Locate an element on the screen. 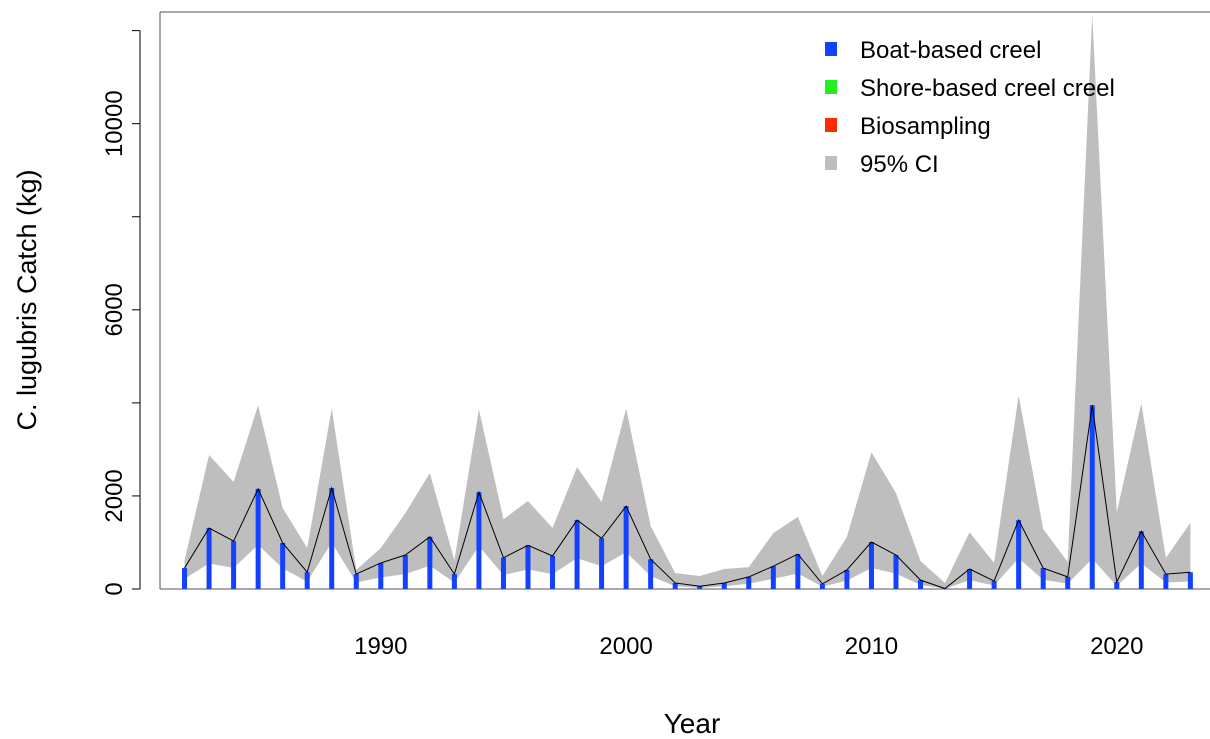 This screenshot has height=739, width=1210. legend-label: 95% CI is located at coordinates (899, 164).